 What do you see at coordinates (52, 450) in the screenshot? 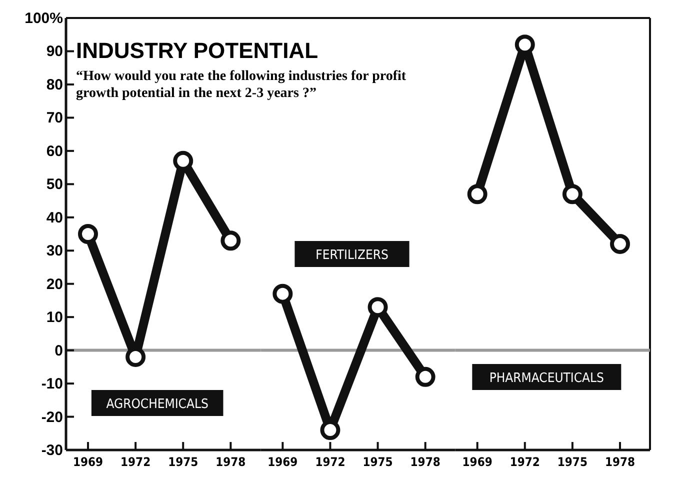
I see `y-tick-label: -30` at bounding box center [52, 450].